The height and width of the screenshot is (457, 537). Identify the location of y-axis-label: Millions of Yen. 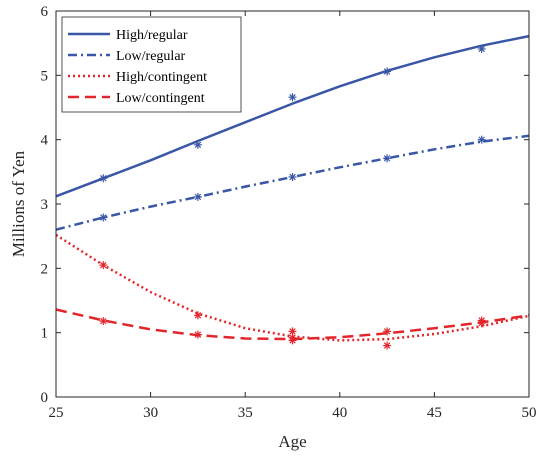
(18, 203).